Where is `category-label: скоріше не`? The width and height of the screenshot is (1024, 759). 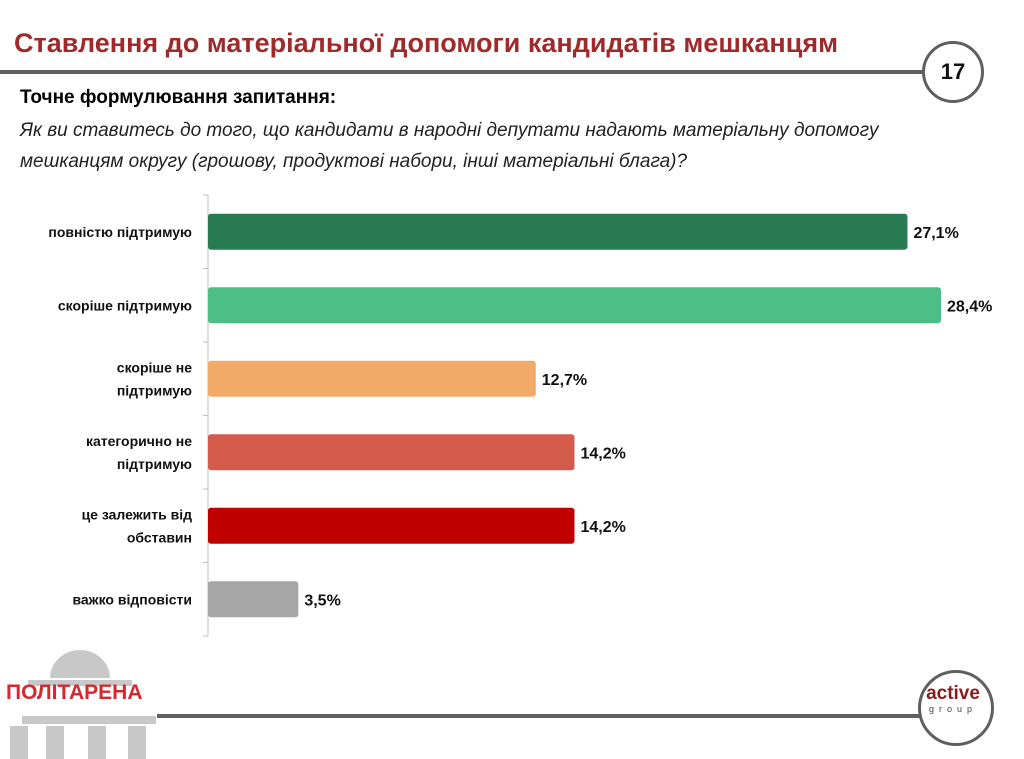 category-label: скоріше не is located at coordinates (154, 367).